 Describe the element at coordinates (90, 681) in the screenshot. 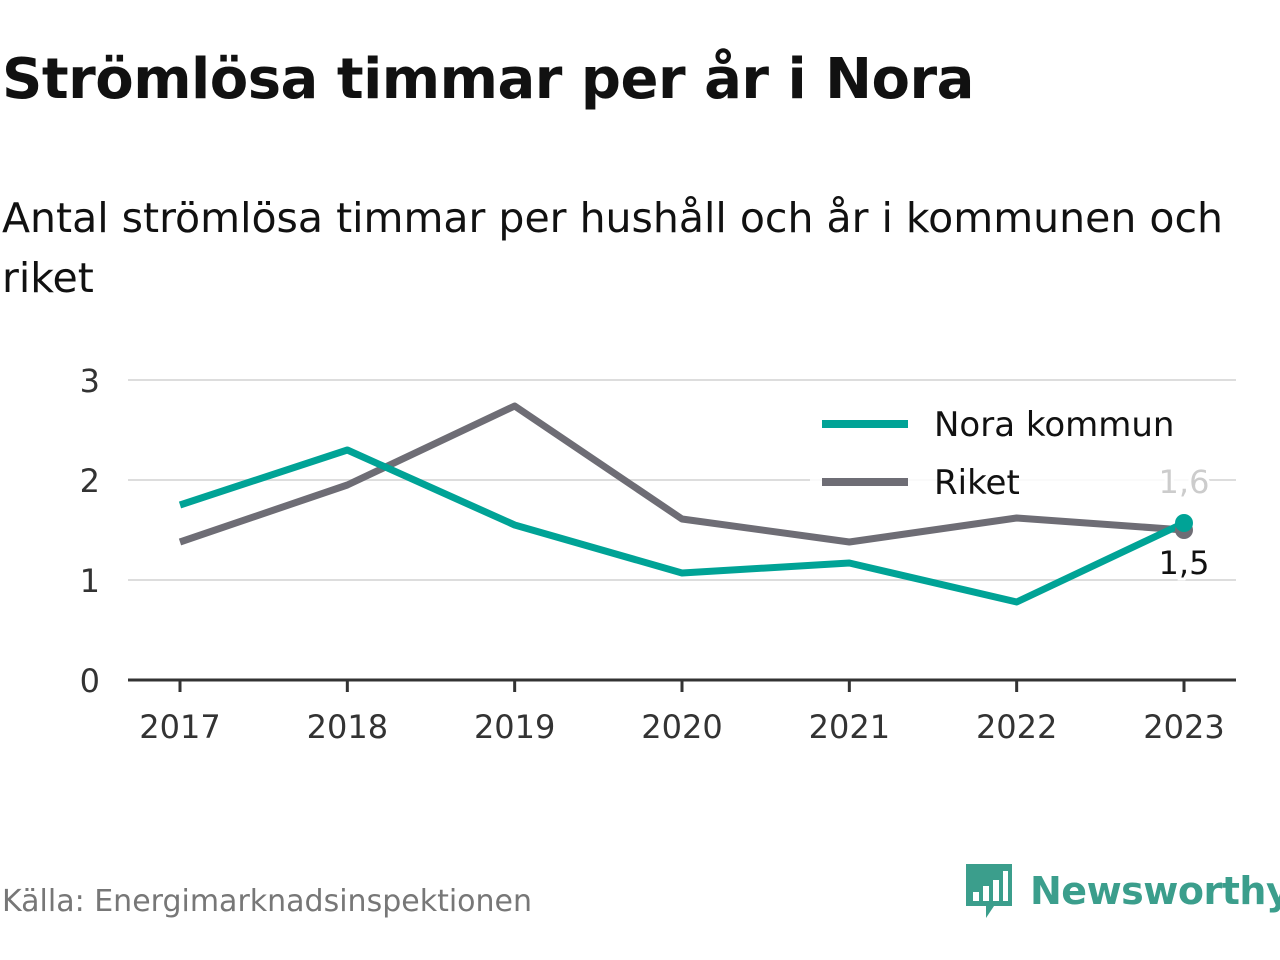

I see `y-tick-label: 0` at that location.